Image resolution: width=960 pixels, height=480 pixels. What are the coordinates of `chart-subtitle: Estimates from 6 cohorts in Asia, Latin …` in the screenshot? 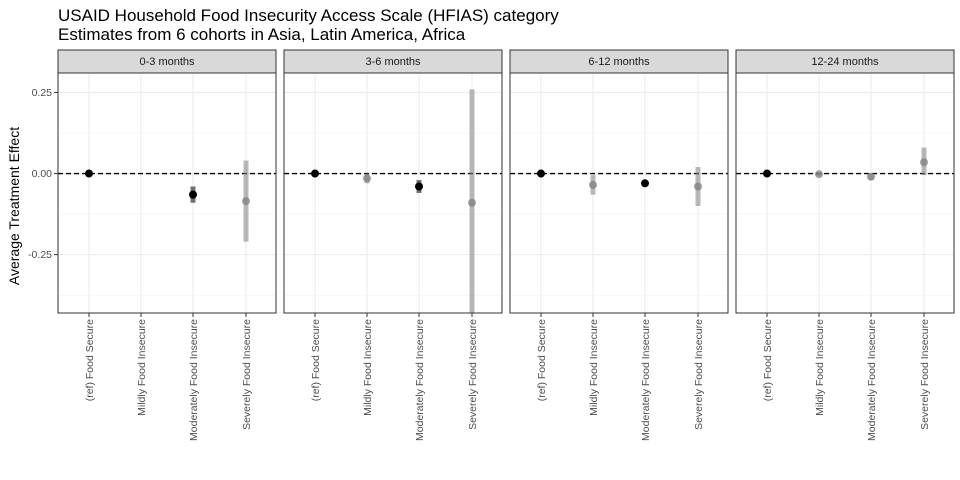 It's located at (262, 34).